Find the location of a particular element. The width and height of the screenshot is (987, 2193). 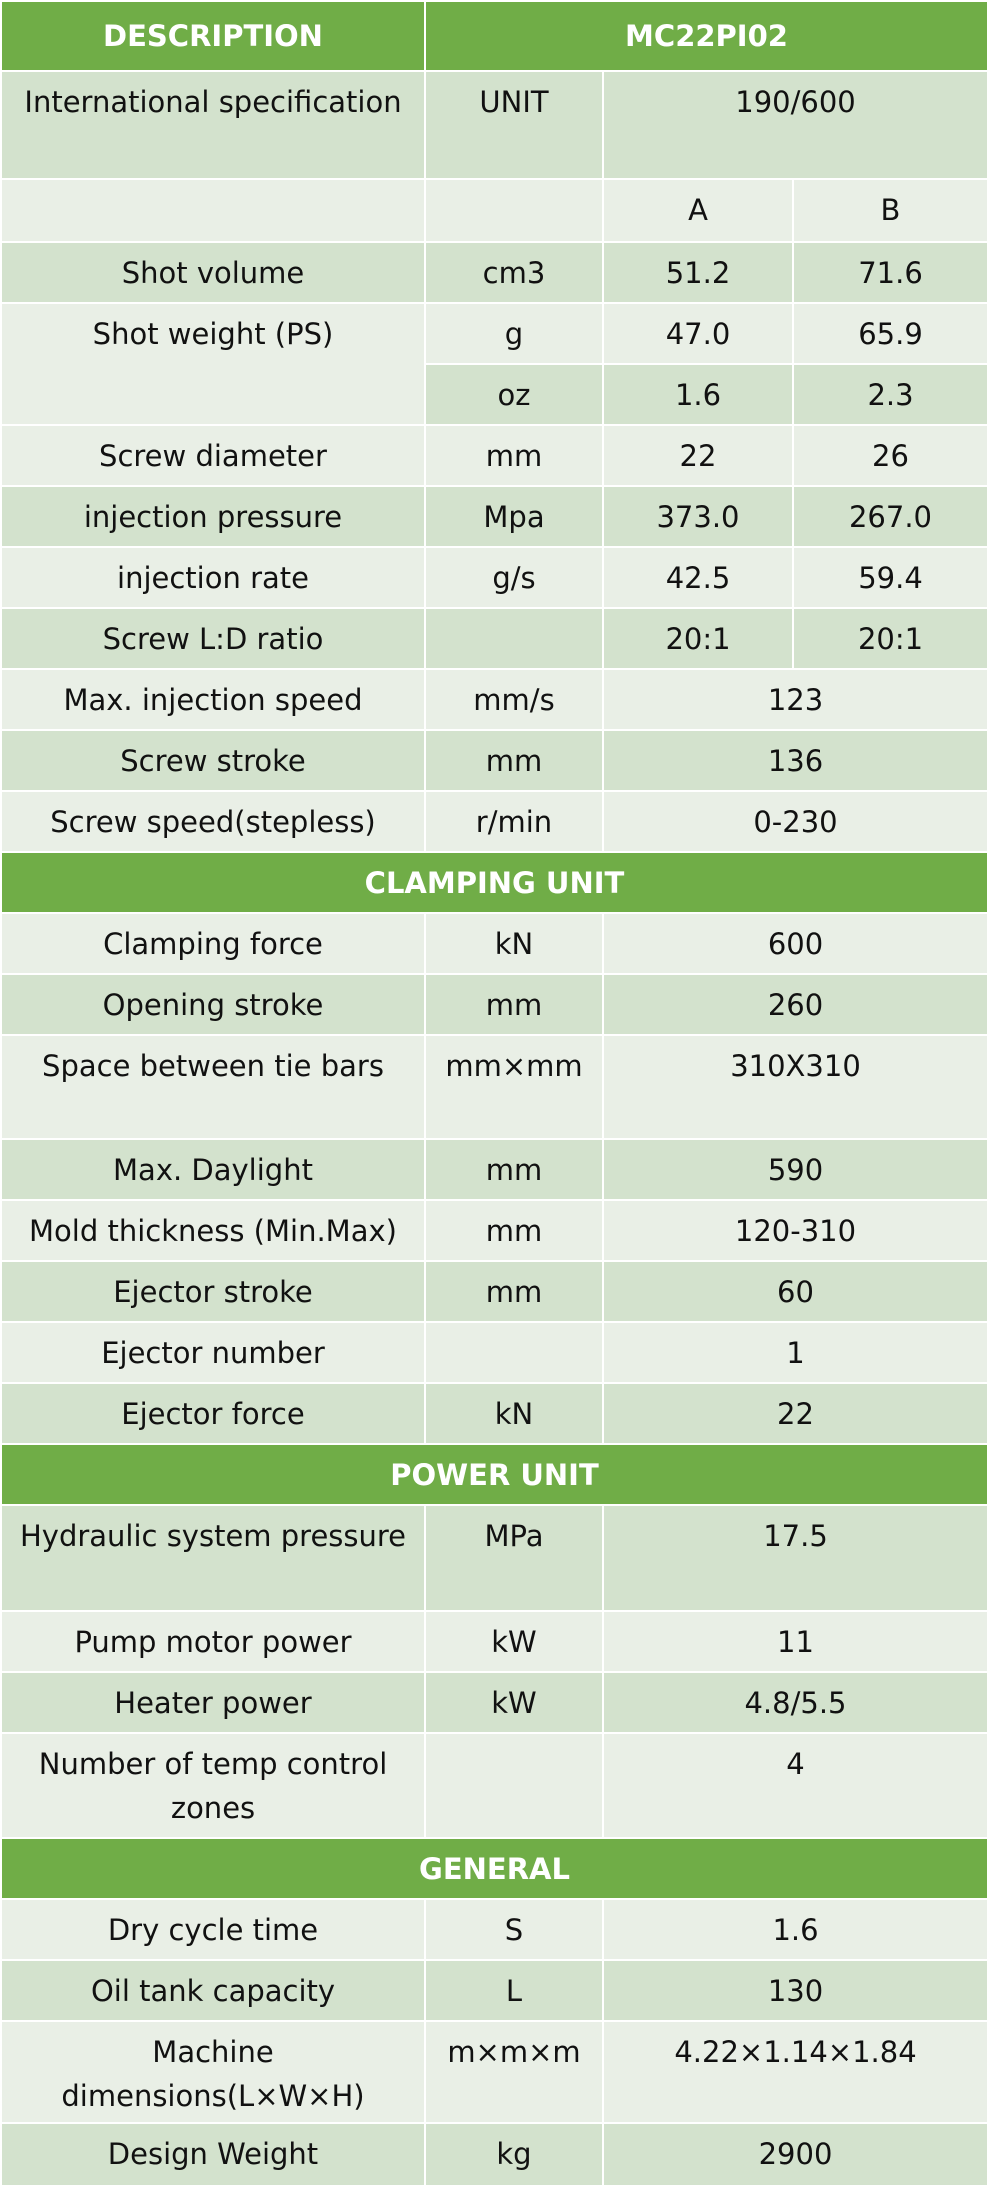

cell: Shot weight (PS) is located at coordinates (213, 364).